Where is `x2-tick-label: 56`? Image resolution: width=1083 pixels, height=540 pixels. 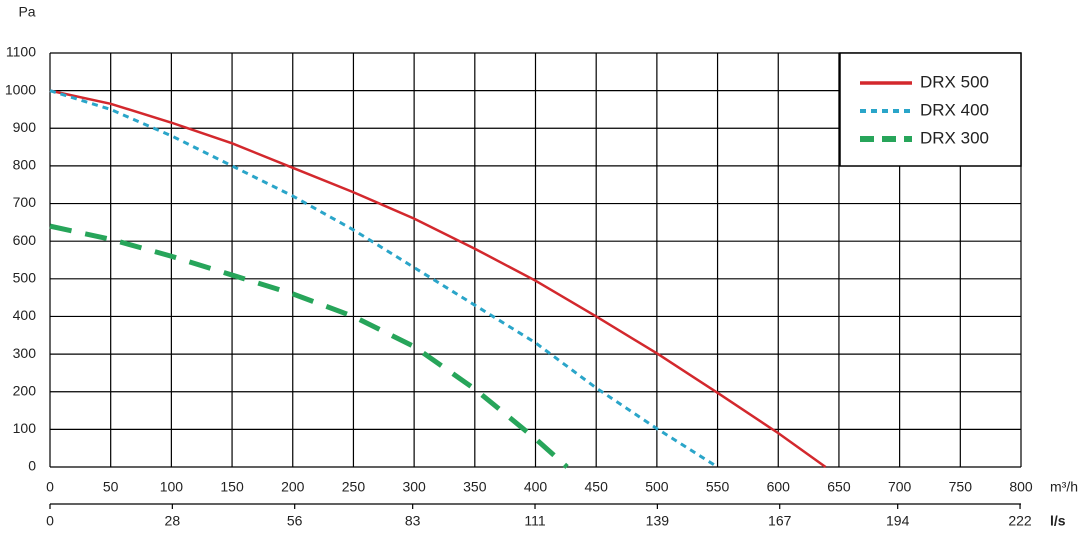
x2-tick-label: 56 is located at coordinates (295, 521).